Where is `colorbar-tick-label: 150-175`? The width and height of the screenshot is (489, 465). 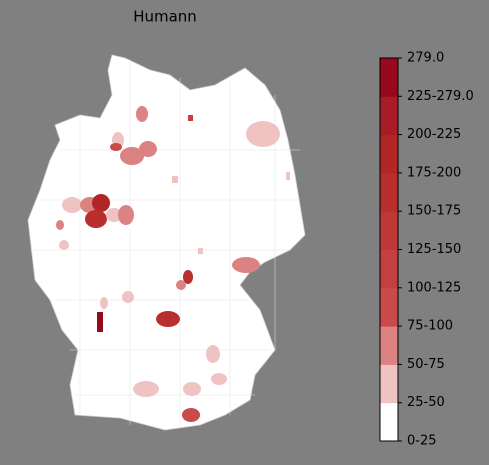 colorbar-tick-label: 150-175 is located at coordinates (434, 211).